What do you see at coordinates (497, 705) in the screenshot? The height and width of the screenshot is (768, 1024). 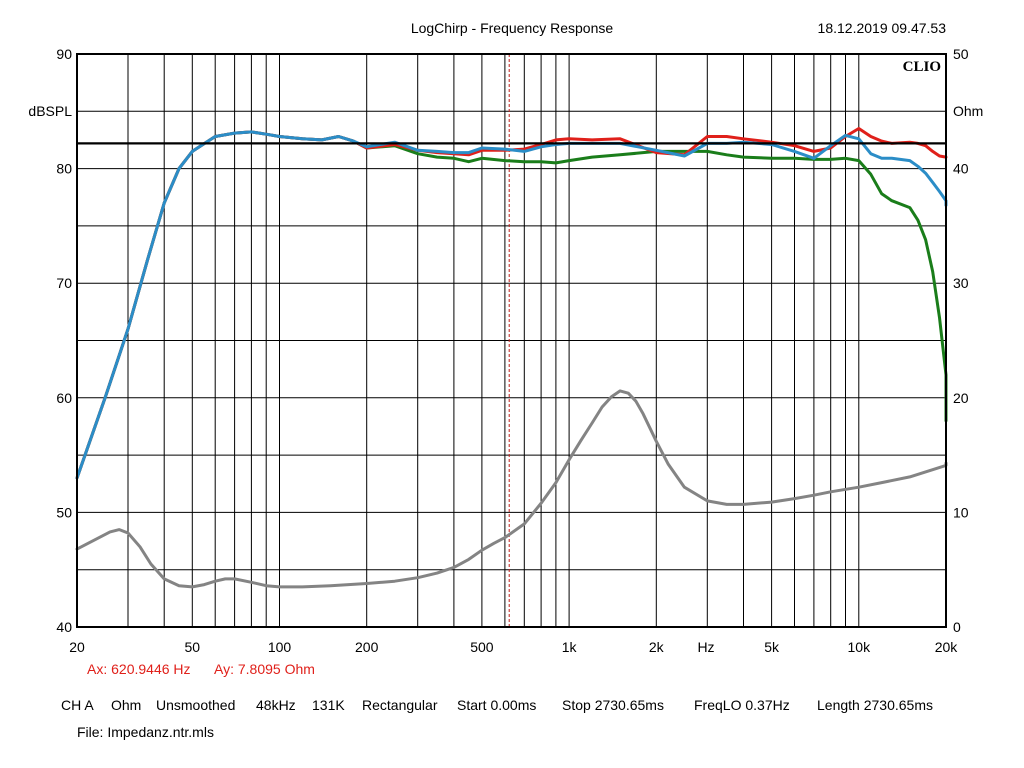 I see `status-start: Start 0.00ms` at bounding box center [497, 705].